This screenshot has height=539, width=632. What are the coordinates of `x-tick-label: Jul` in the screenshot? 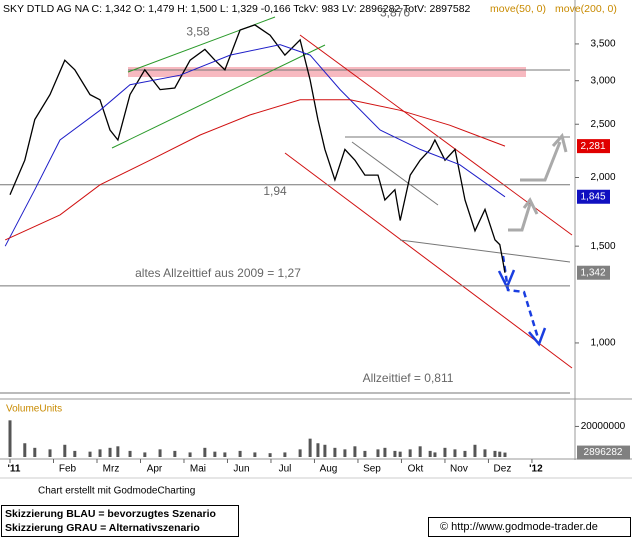 It's located at (285, 469).